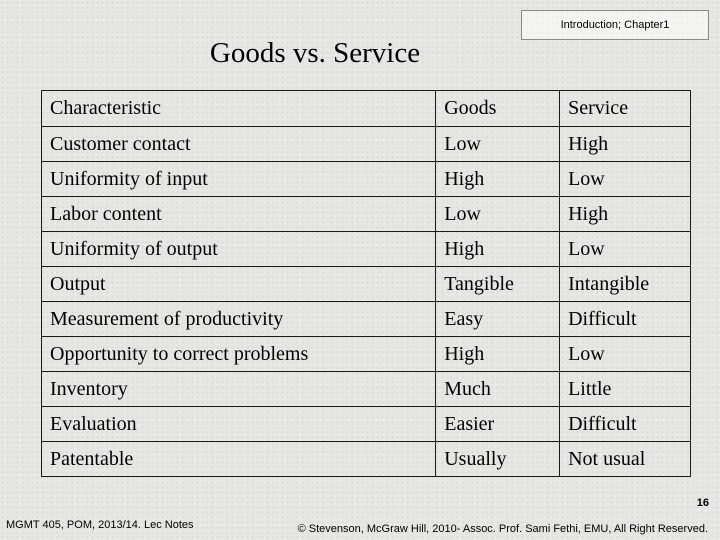  What do you see at coordinates (100, 525) in the screenshot?
I see `footer-course-notes: MGMT 405, POM, 2013/14. Lec Notes` at bounding box center [100, 525].